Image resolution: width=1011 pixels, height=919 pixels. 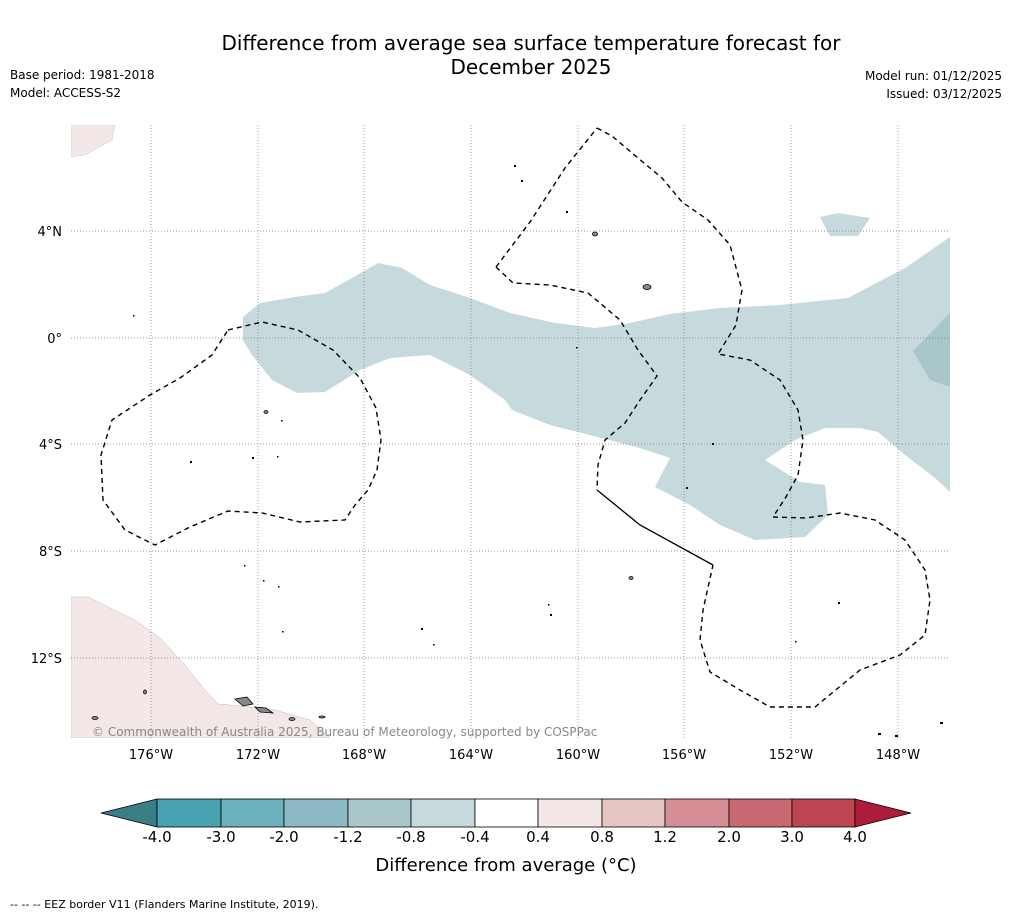 I want to click on base-period: Base period: 1981-2018, so click(x=82, y=75).